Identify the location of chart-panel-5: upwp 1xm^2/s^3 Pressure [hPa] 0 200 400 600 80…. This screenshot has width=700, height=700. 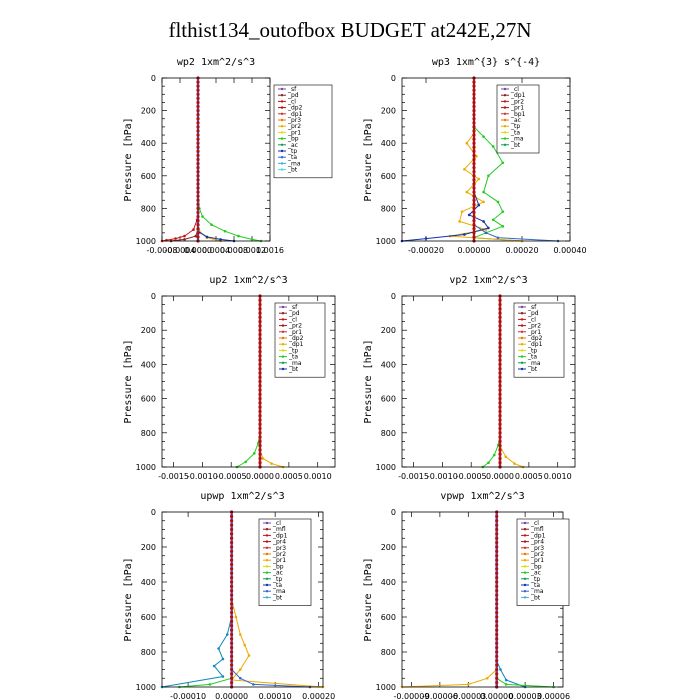
(229, 595).